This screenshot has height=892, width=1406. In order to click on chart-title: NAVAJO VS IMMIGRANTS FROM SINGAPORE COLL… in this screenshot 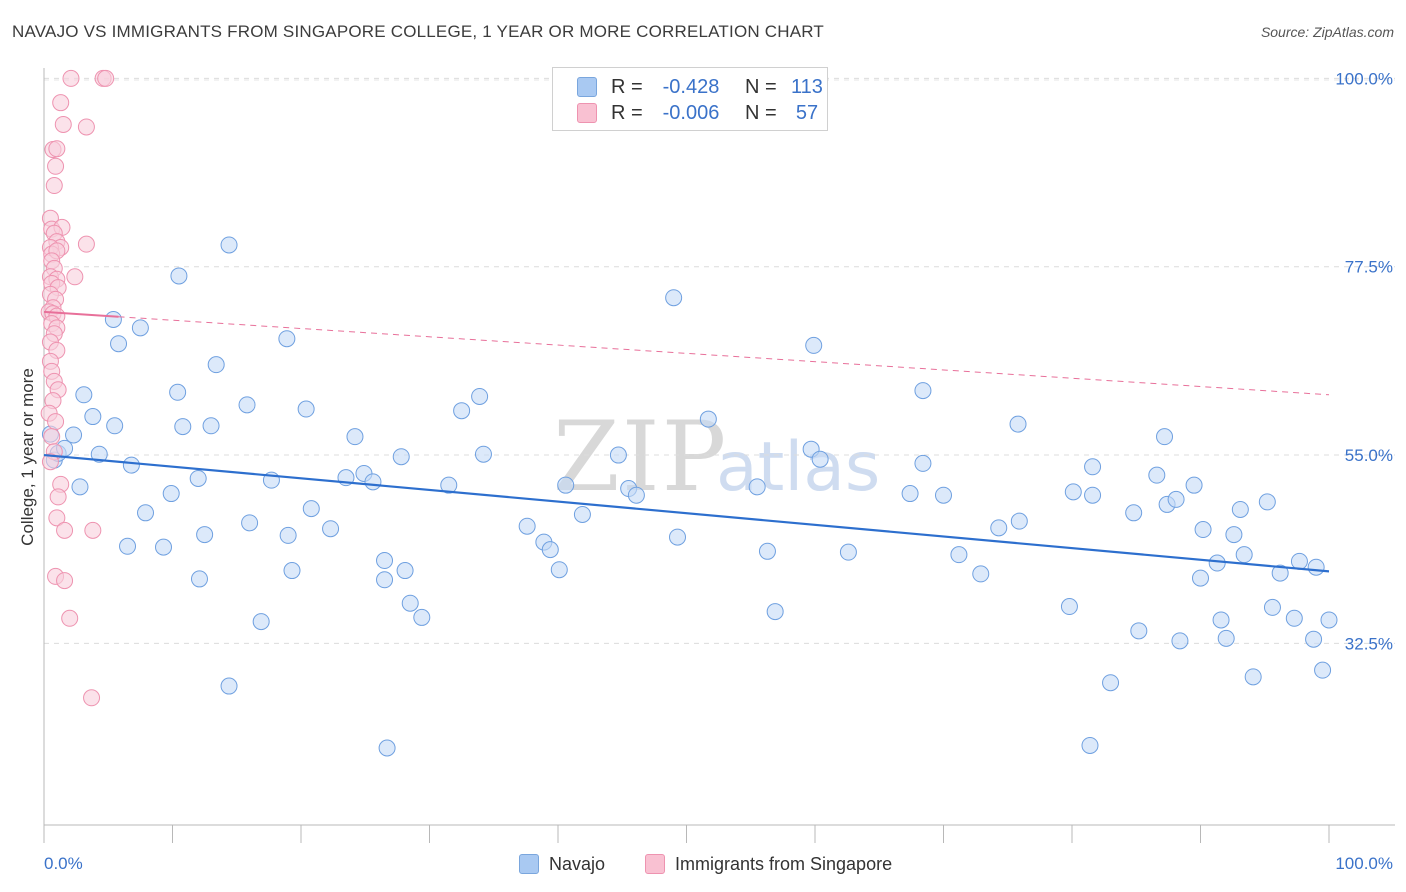, I will do `click(418, 31)`.